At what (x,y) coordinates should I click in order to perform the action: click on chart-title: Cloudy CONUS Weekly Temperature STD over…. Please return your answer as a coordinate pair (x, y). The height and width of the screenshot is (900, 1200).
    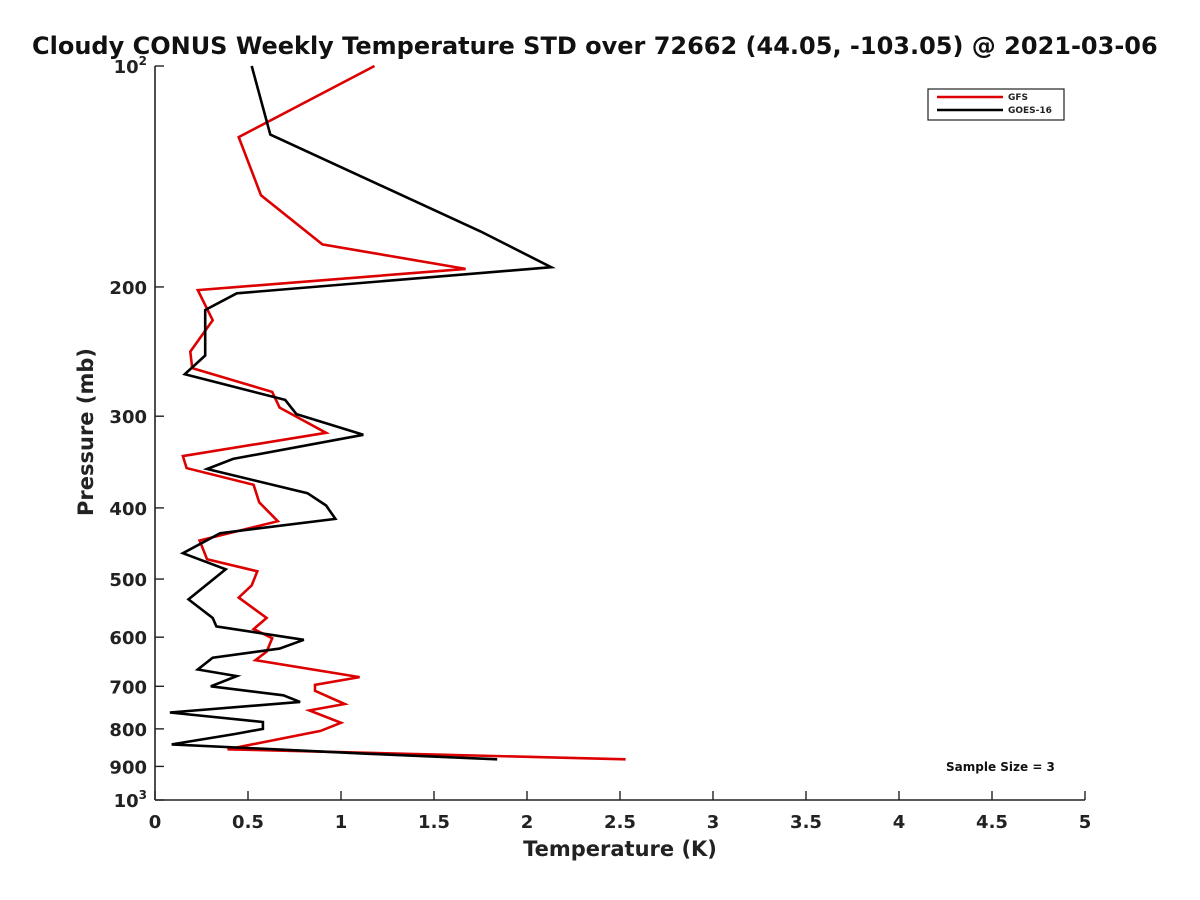
    Looking at the image, I should click on (595, 46).